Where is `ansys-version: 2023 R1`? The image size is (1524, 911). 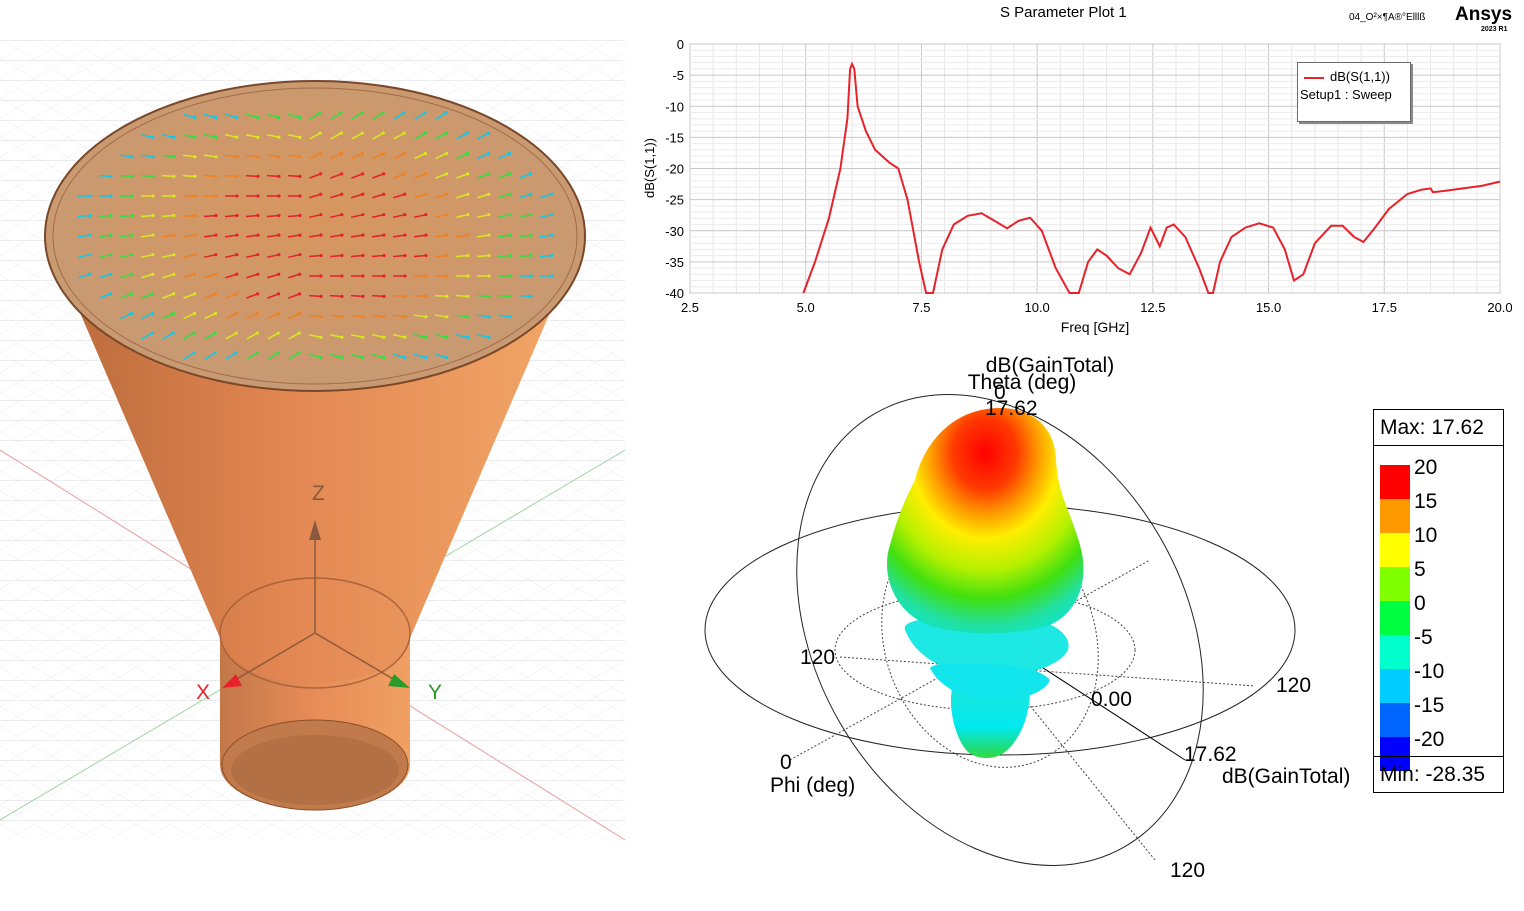 ansys-version: 2023 R1 is located at coordinates (1494, 29).